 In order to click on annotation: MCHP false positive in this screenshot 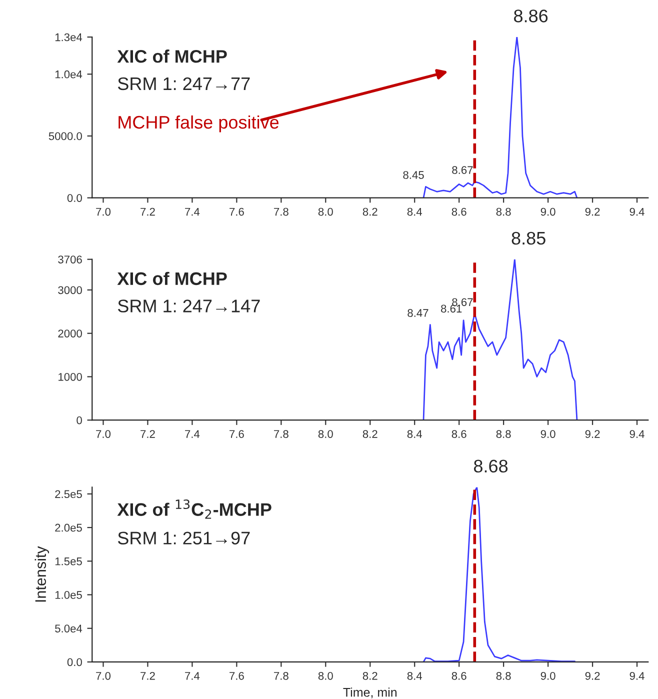, I will do `click(198, 123)`.